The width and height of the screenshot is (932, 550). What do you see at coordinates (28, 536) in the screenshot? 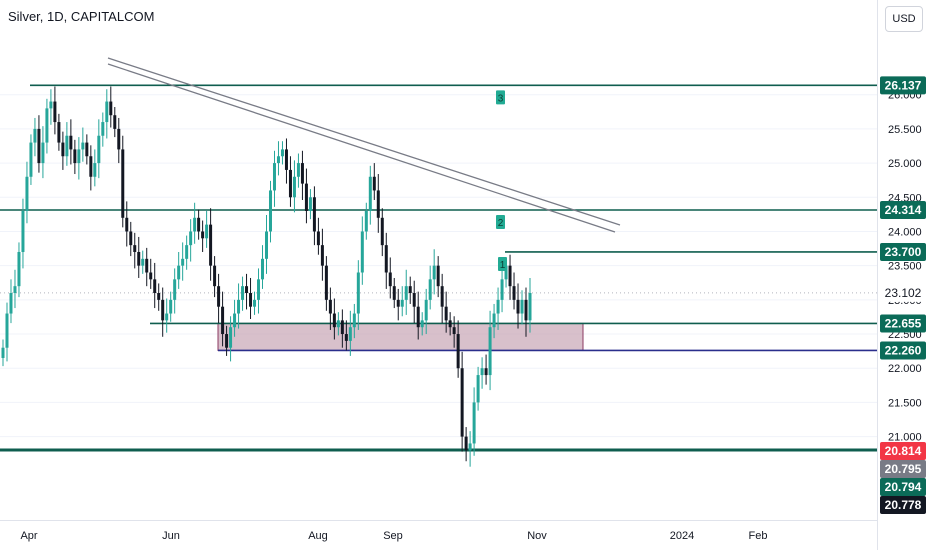
I see `x-tick-label: Apr` at bounding box center [28, 536].